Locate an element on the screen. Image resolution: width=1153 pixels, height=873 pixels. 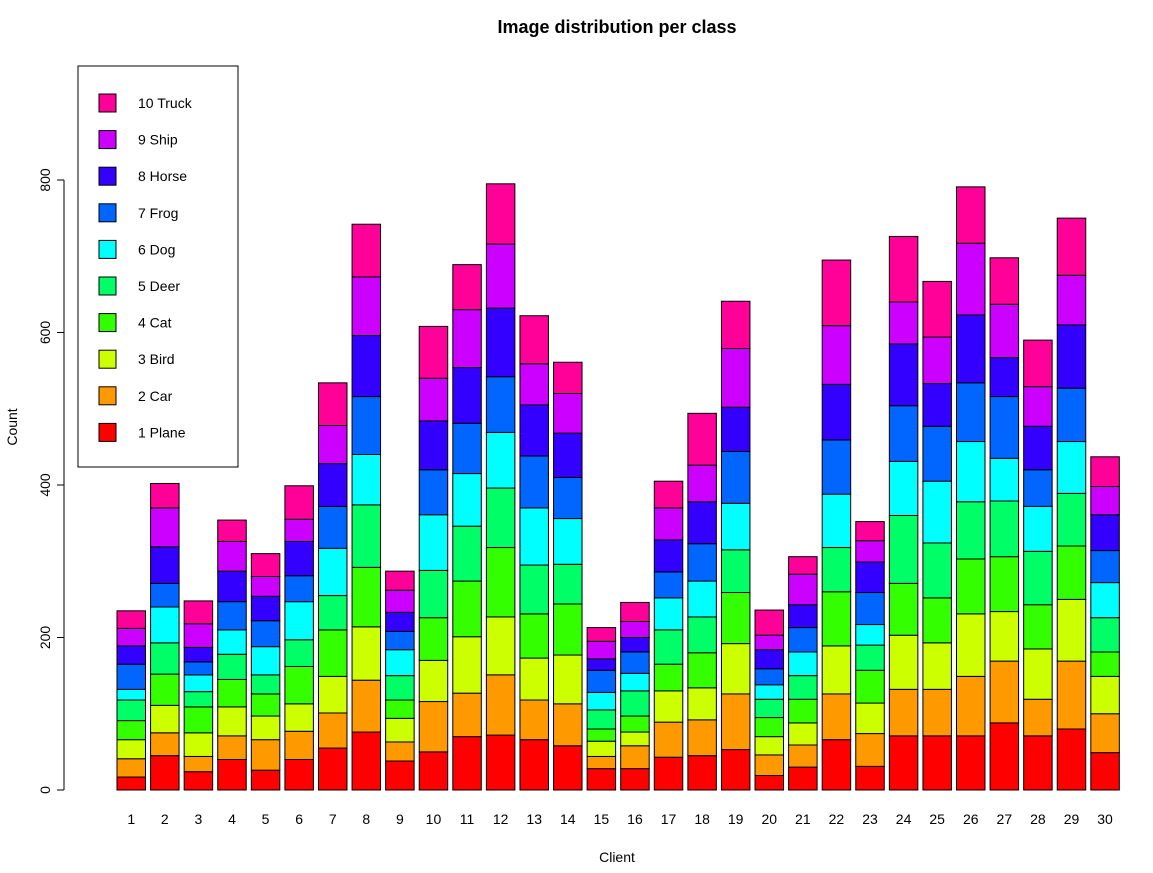
legend-entry-label: 9 Ship is located at coordinates (158, 140).